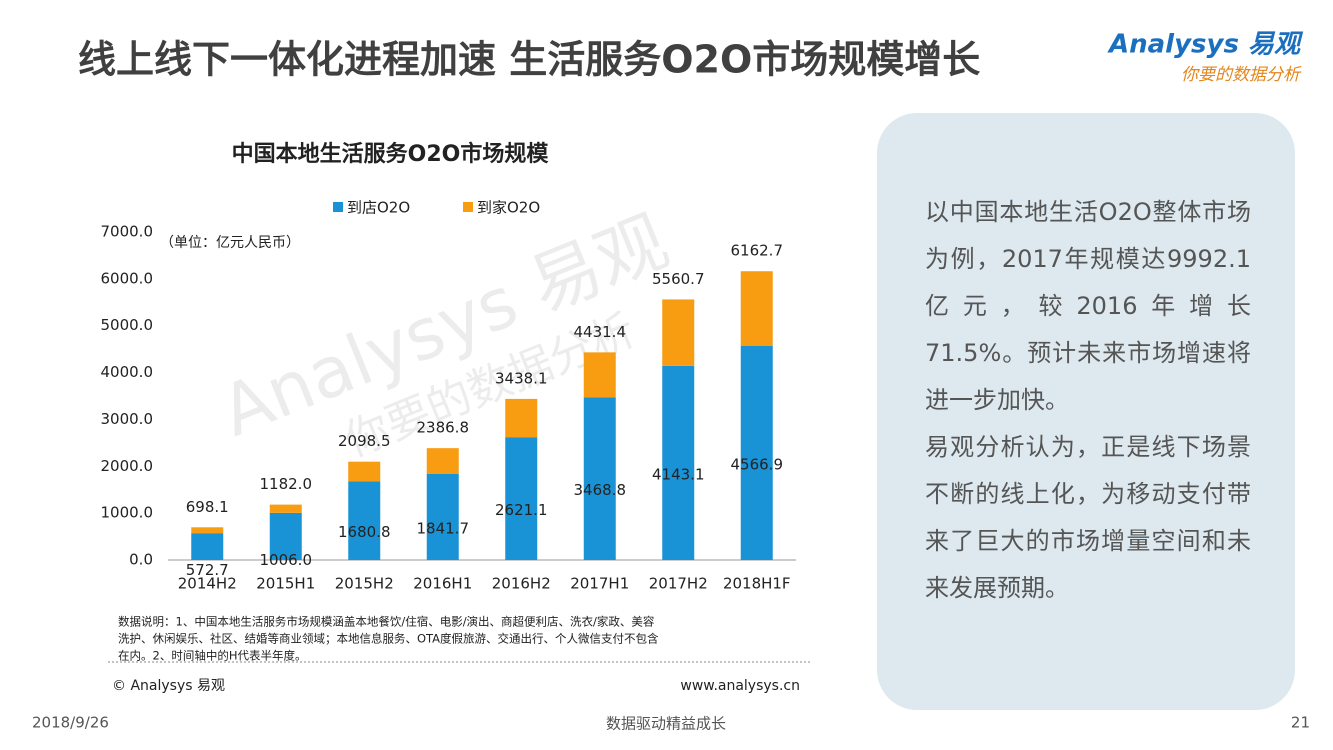 This screenshot has width=1333, height=750. I want to click on chart-title: 中国本地生活服务O2O市场规模, so click(391, 154).